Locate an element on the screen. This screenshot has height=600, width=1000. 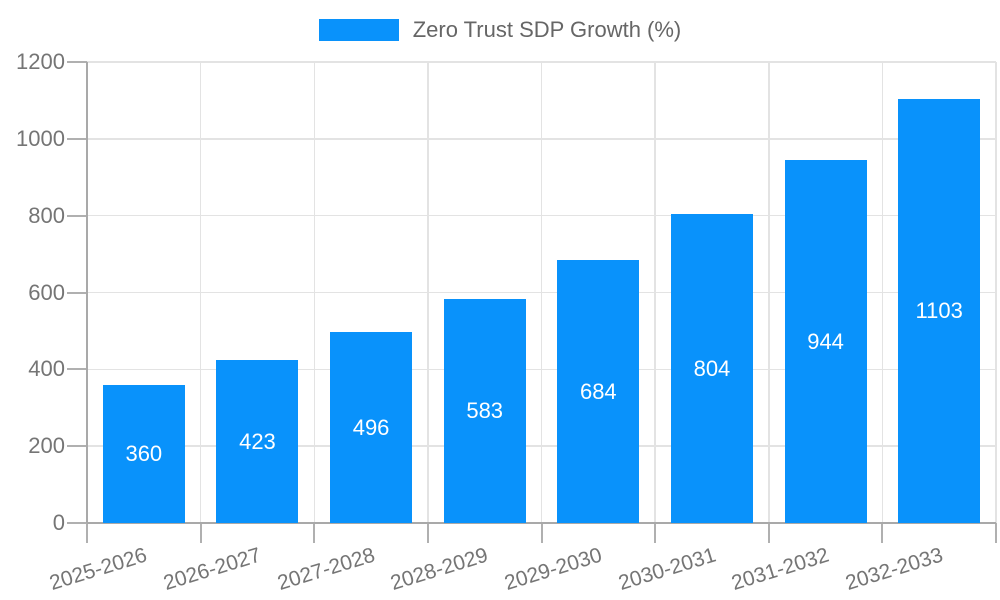
x-axis-line is located at coordinates (541, 523).